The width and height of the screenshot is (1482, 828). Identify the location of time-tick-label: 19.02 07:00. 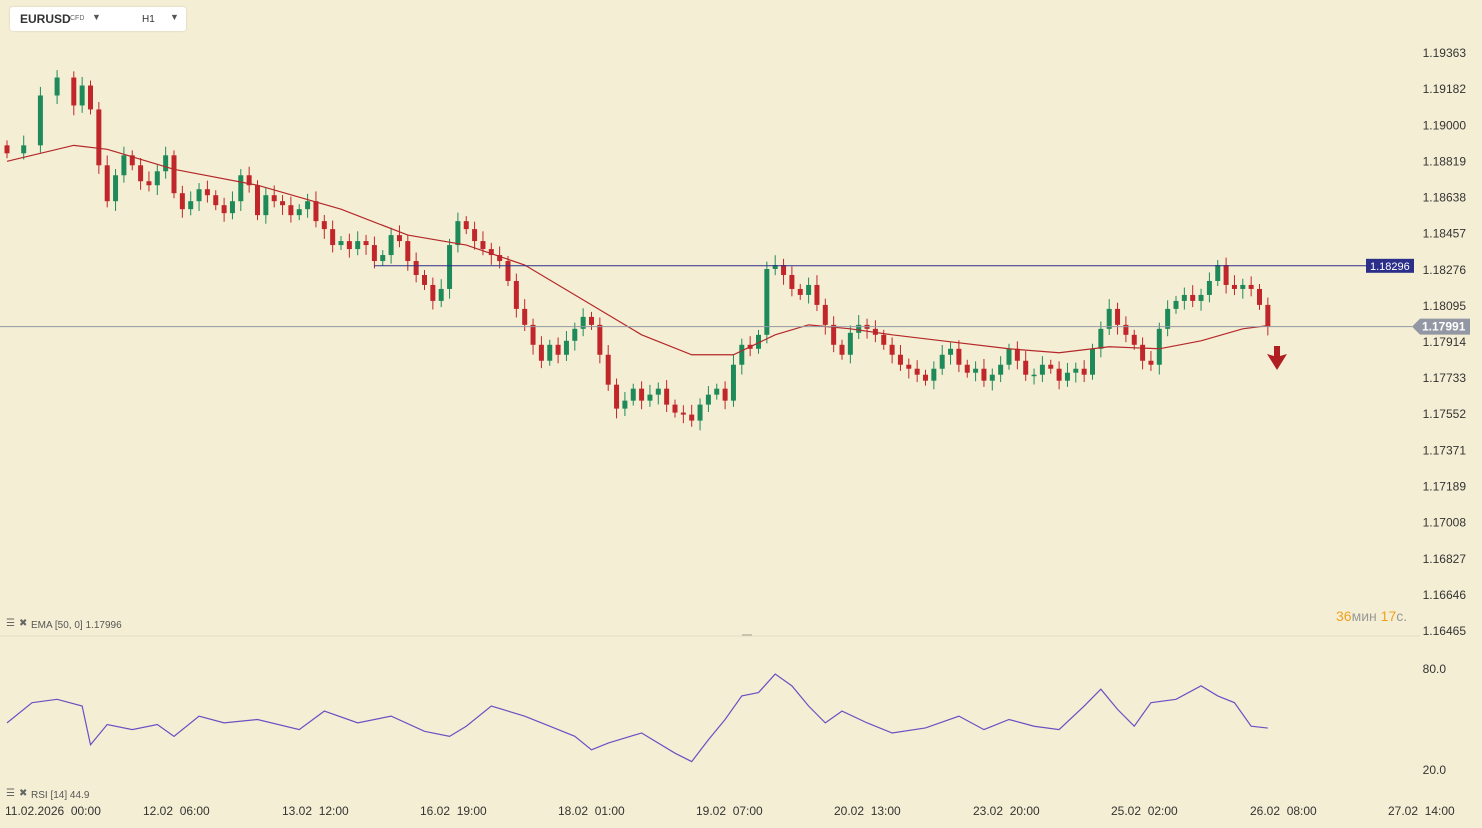
(729, 811).